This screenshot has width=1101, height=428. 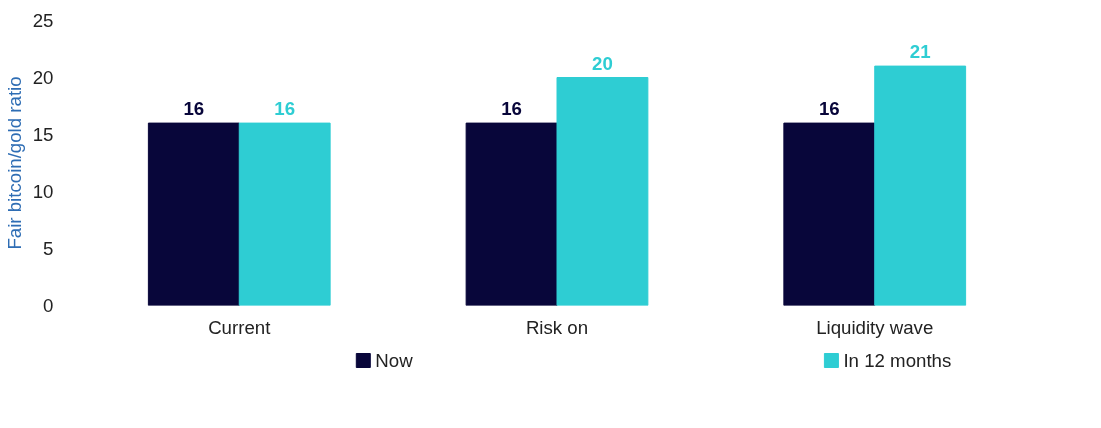 I want to click on y-tick-label: 25, so click(x=43, y=20).